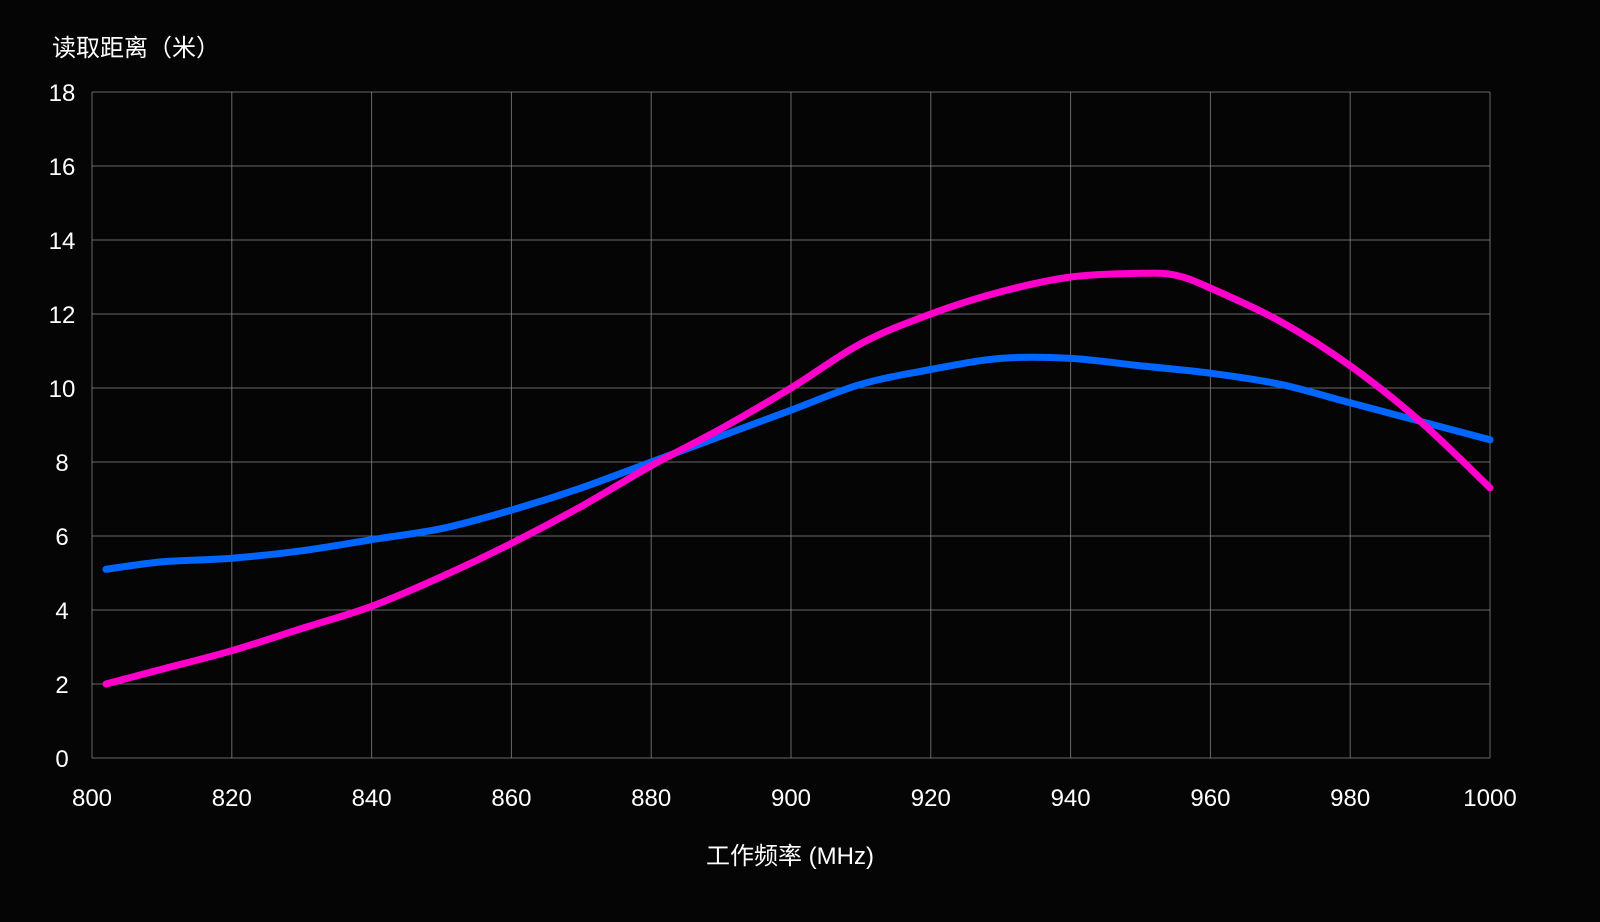 This screenshot has width=1600, height=922. Describe the element at coordinates (1071, 798) in the screenshot. I see `x-tick-label: 940` at that location.